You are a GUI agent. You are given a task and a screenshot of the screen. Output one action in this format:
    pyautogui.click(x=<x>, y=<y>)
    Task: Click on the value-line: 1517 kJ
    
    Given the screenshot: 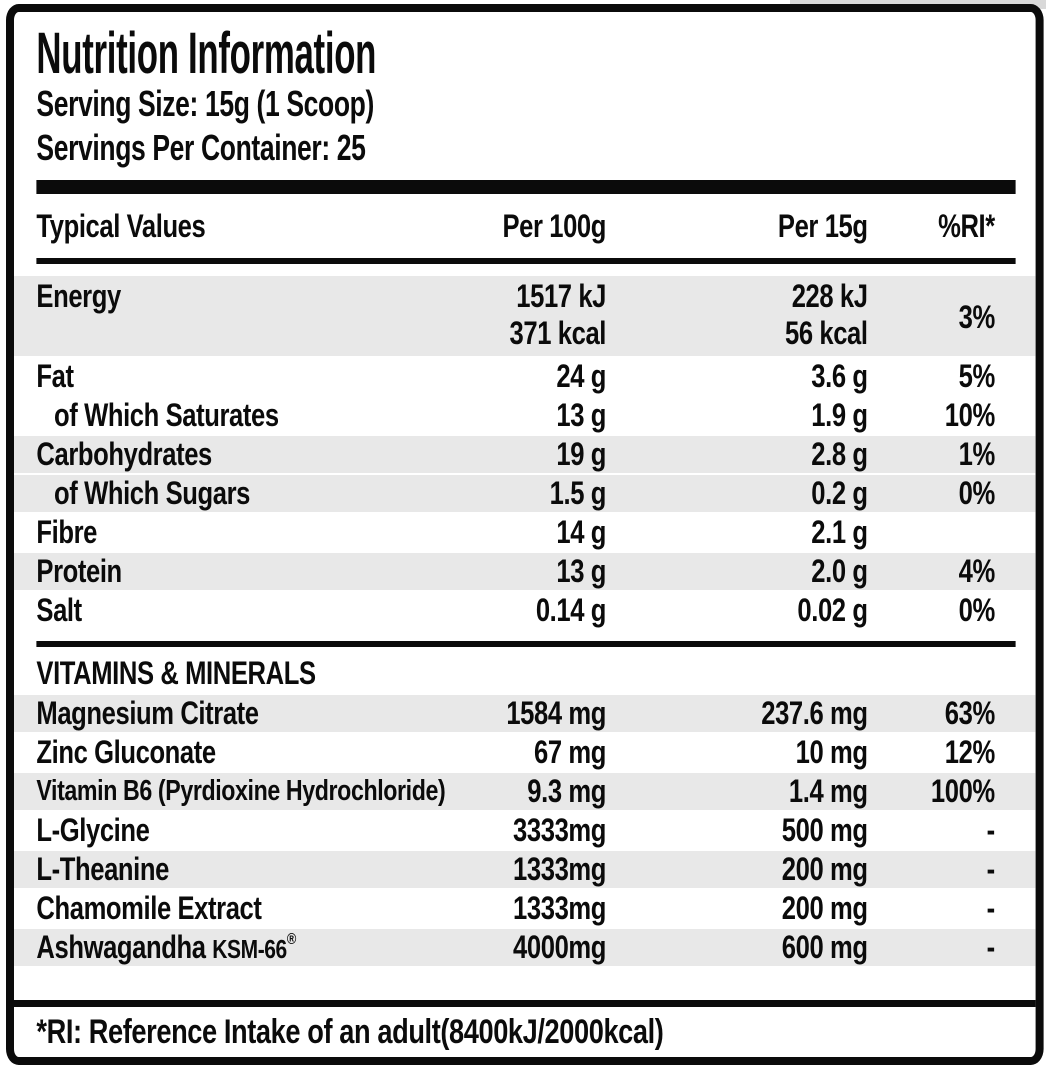 What is the action you would take?
    pyautogui.click(x=561, y=296)
    